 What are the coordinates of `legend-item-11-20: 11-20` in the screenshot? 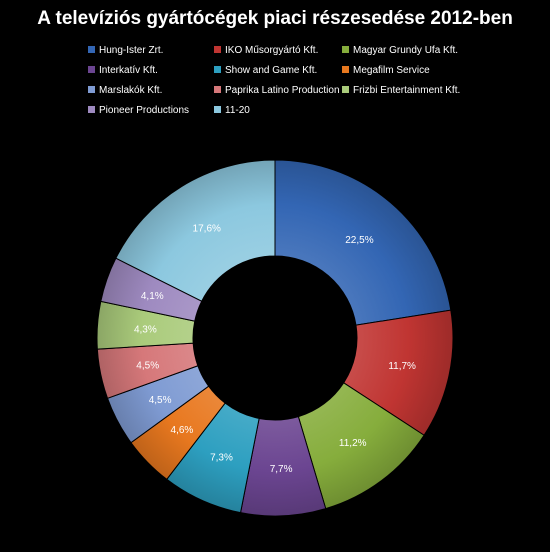 It's located at (232, 111).